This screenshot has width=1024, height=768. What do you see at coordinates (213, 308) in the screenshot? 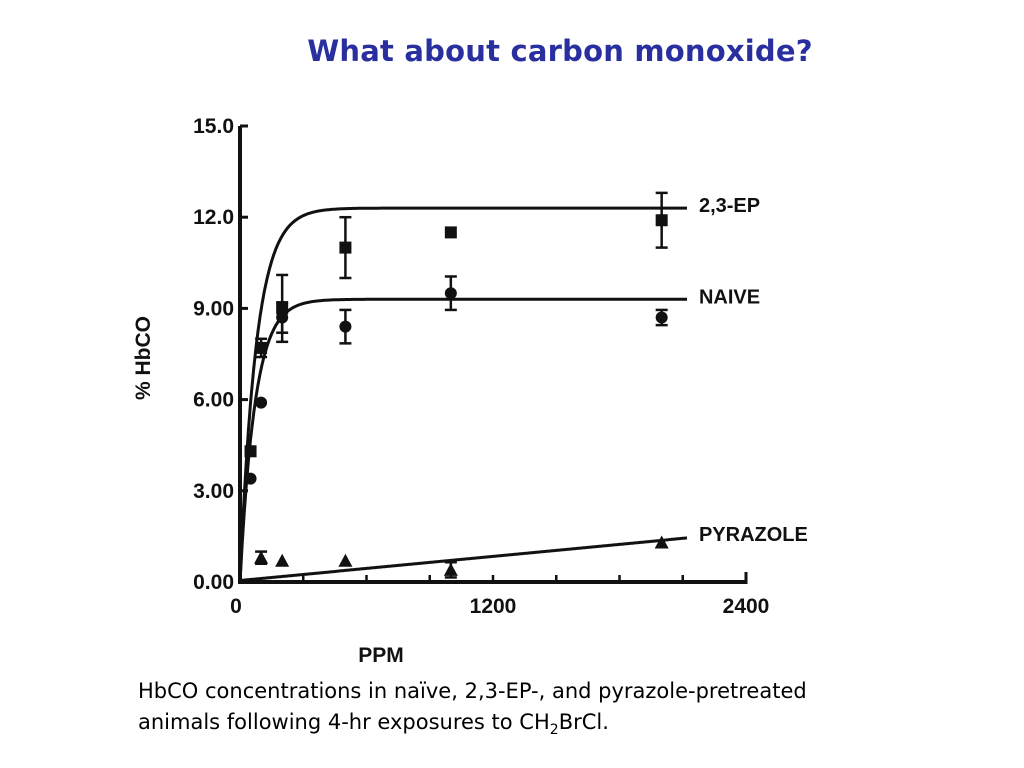
I see `y-tick-label: 9.00` at bounding box center [213, 308].